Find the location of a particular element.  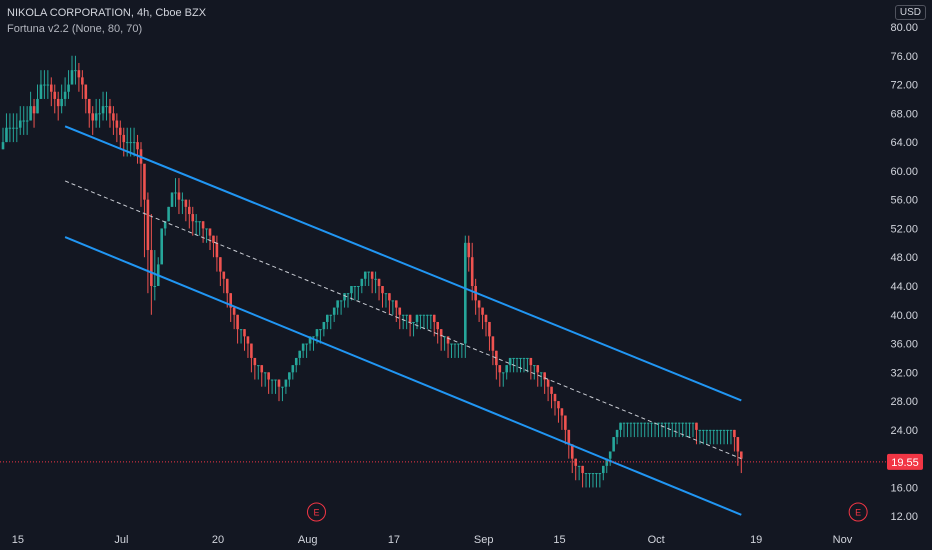

indicator-title: Fortuna v2.2 (None, 80, 70) is located at coordinates (75, 29).